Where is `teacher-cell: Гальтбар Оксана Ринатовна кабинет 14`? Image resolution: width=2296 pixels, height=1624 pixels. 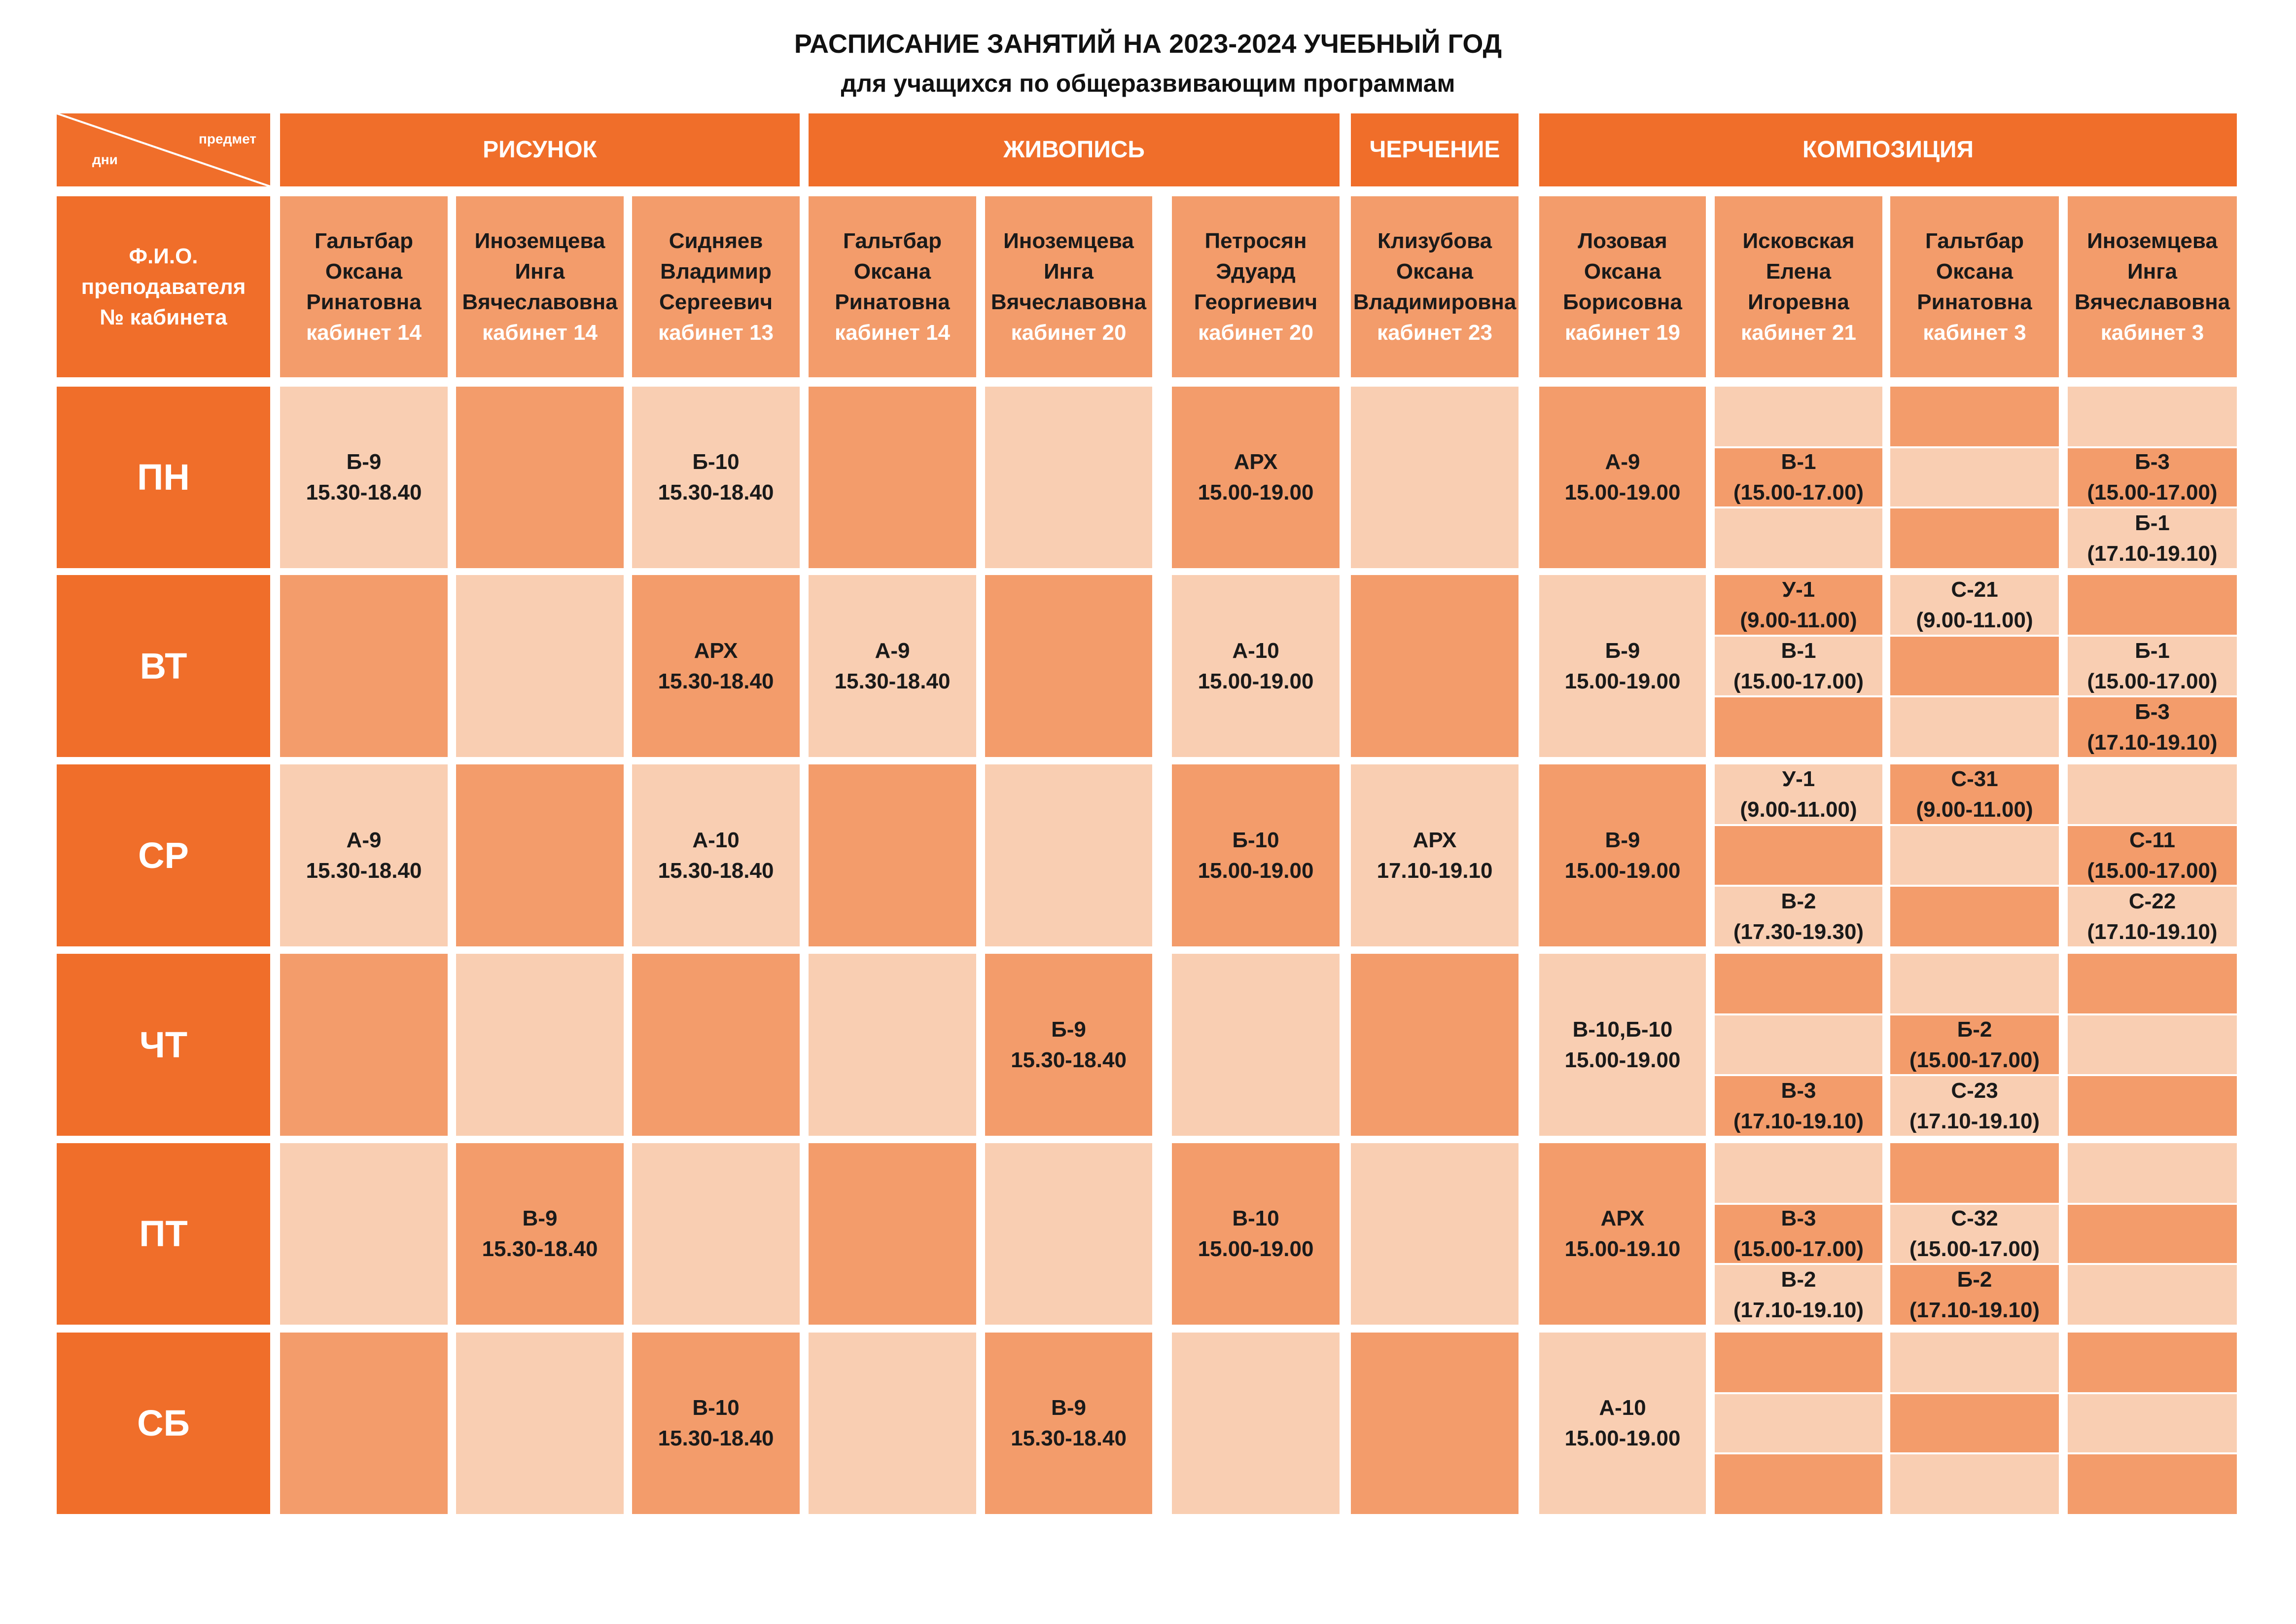 teacher-cell: Гальтбар Оксана Ринатовна кабинет 14 is located at coordinates (364, 286).